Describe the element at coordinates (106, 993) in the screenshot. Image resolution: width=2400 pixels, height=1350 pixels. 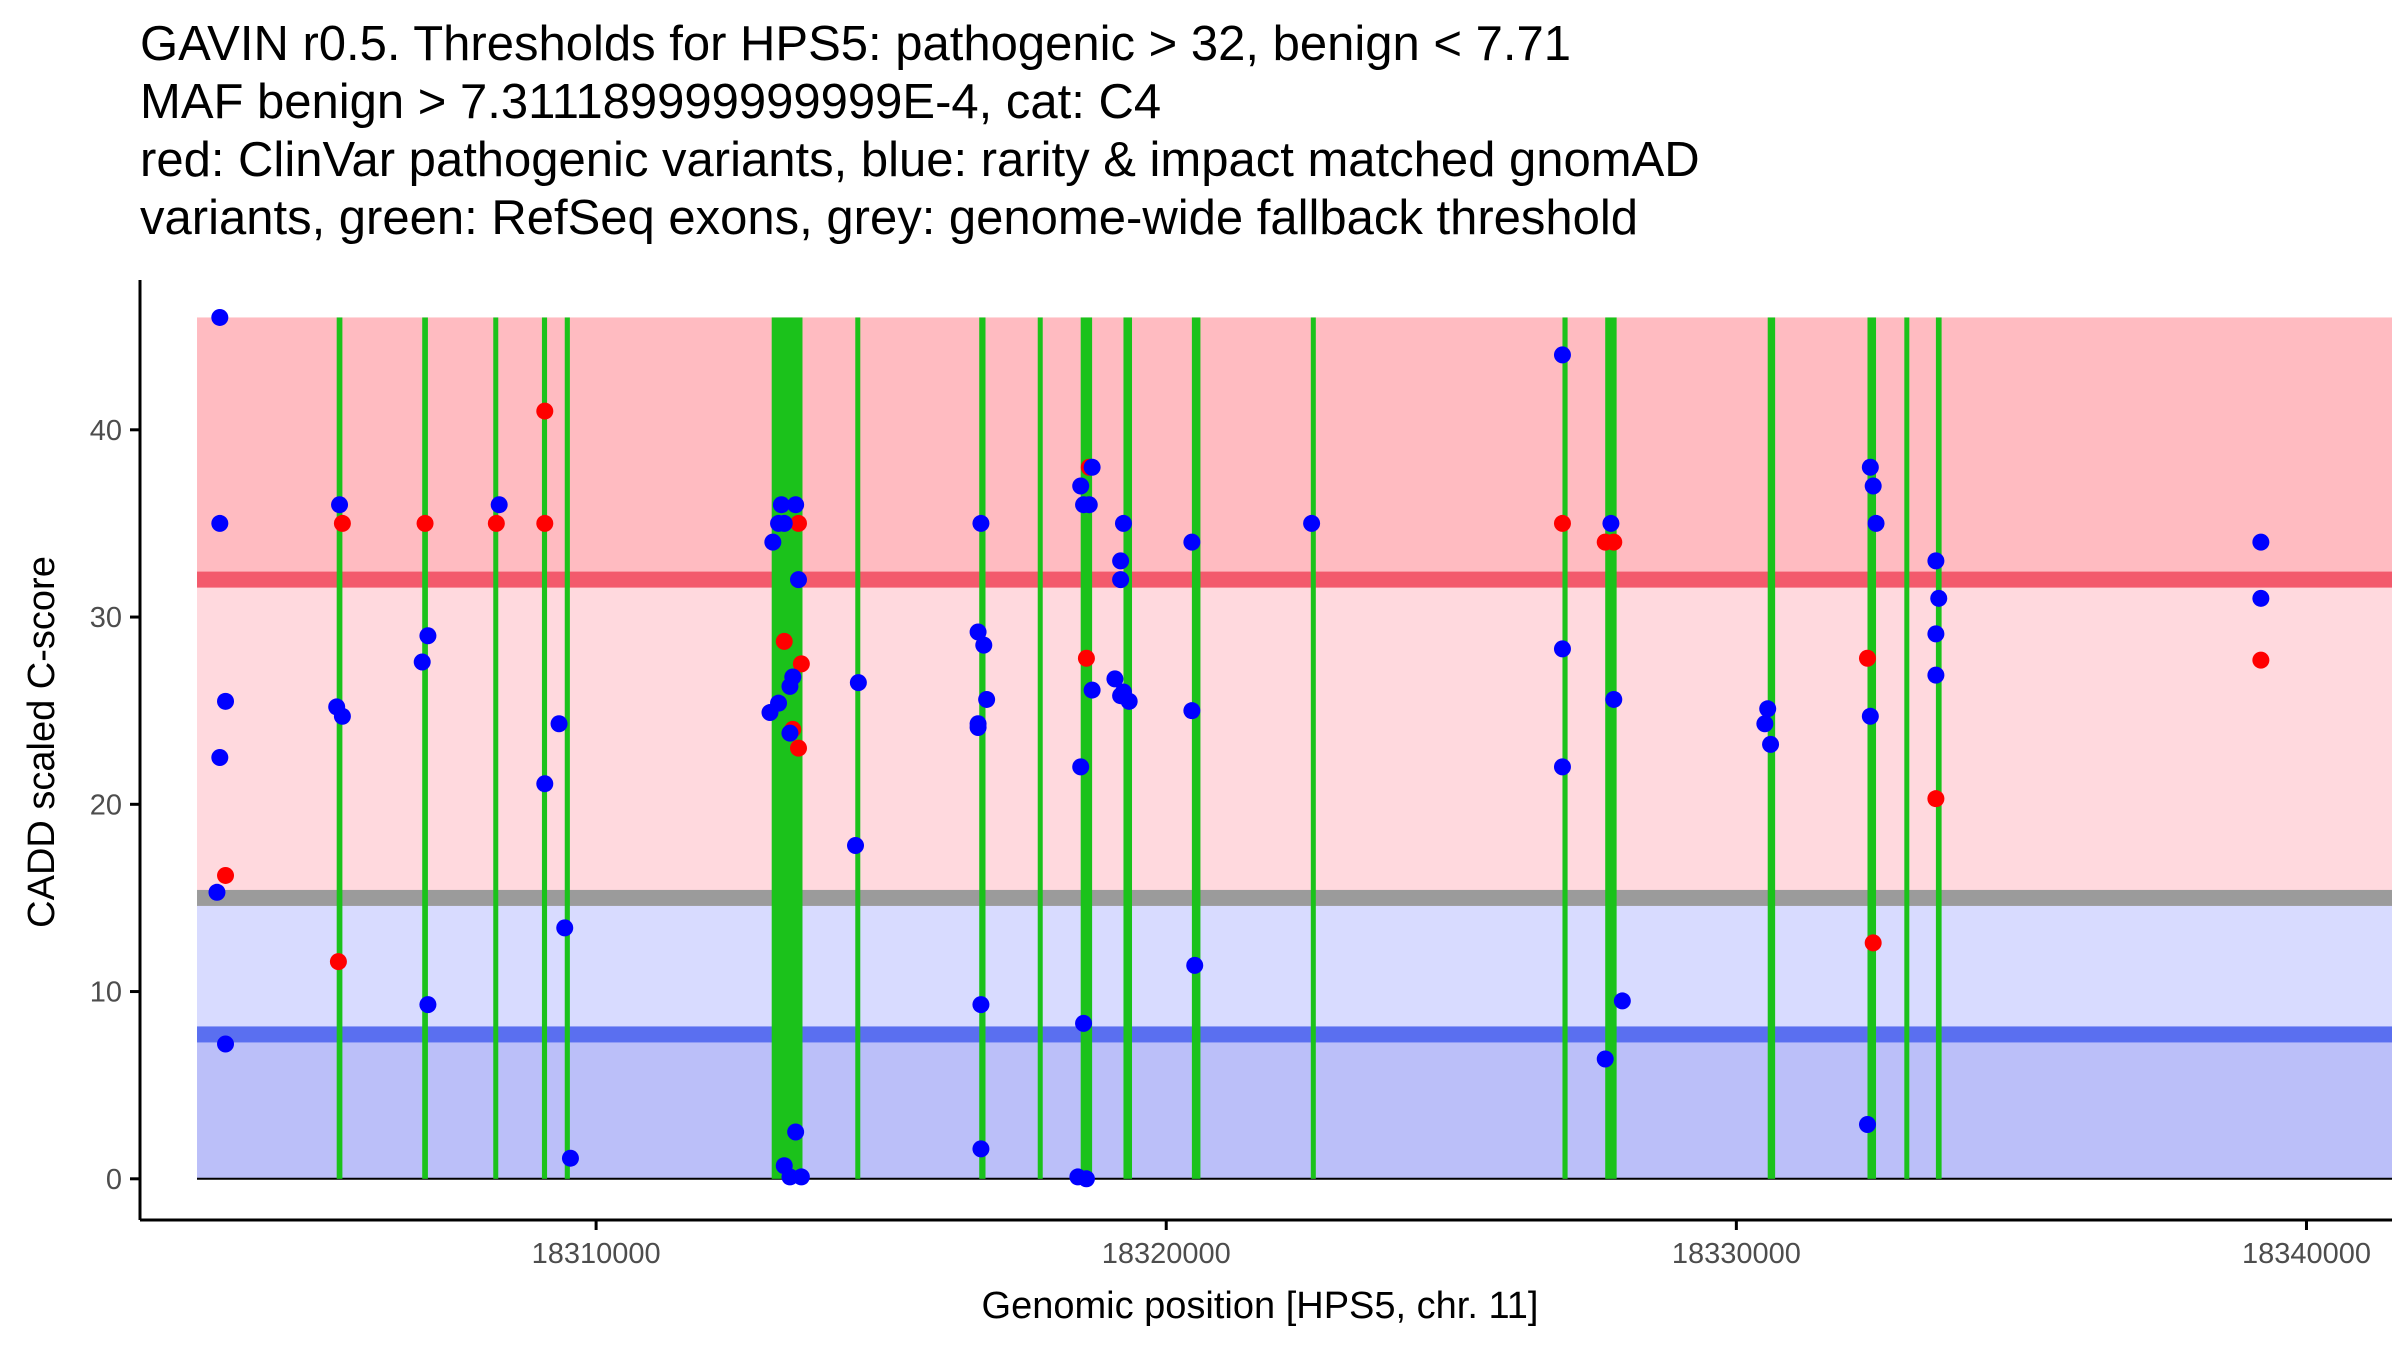
I see `y-tick-label: 10` at that location.